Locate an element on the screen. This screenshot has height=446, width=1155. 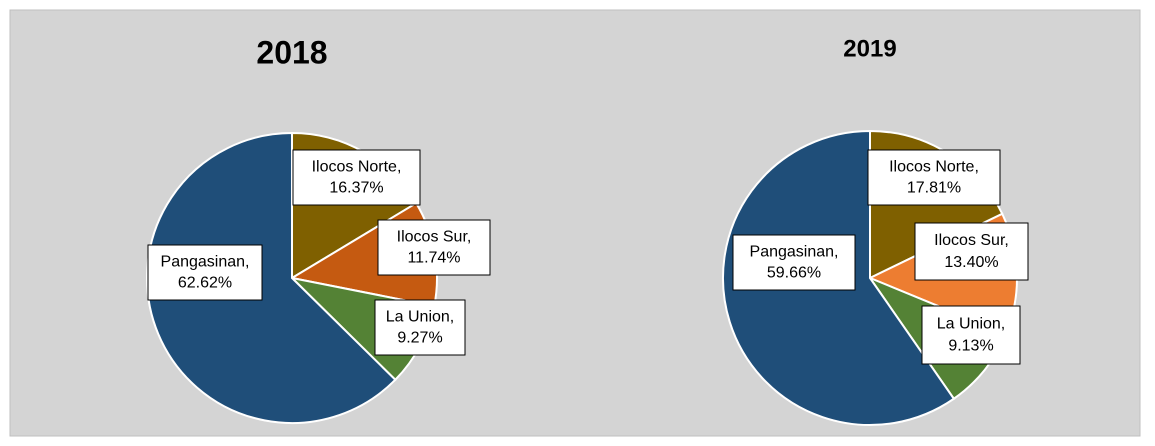
data-label: Ilocos Norte, 17.81% is located at coordinates (934, 178).